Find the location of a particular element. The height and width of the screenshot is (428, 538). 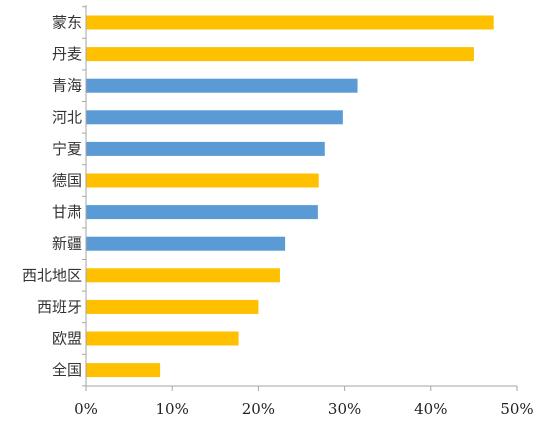

x-tick-label-0: 0% is located at coordinates (86, 409).